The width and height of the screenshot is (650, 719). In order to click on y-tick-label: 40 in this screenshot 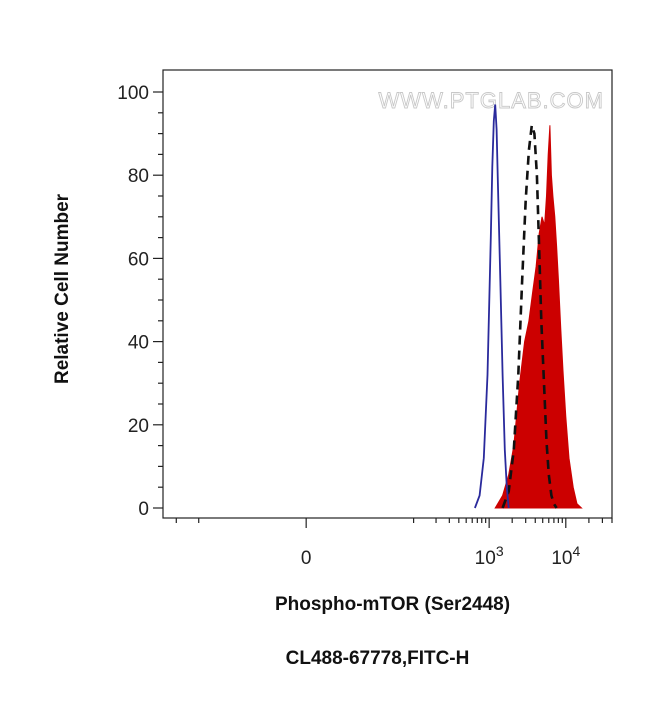, I will do `click(138, 343)`.